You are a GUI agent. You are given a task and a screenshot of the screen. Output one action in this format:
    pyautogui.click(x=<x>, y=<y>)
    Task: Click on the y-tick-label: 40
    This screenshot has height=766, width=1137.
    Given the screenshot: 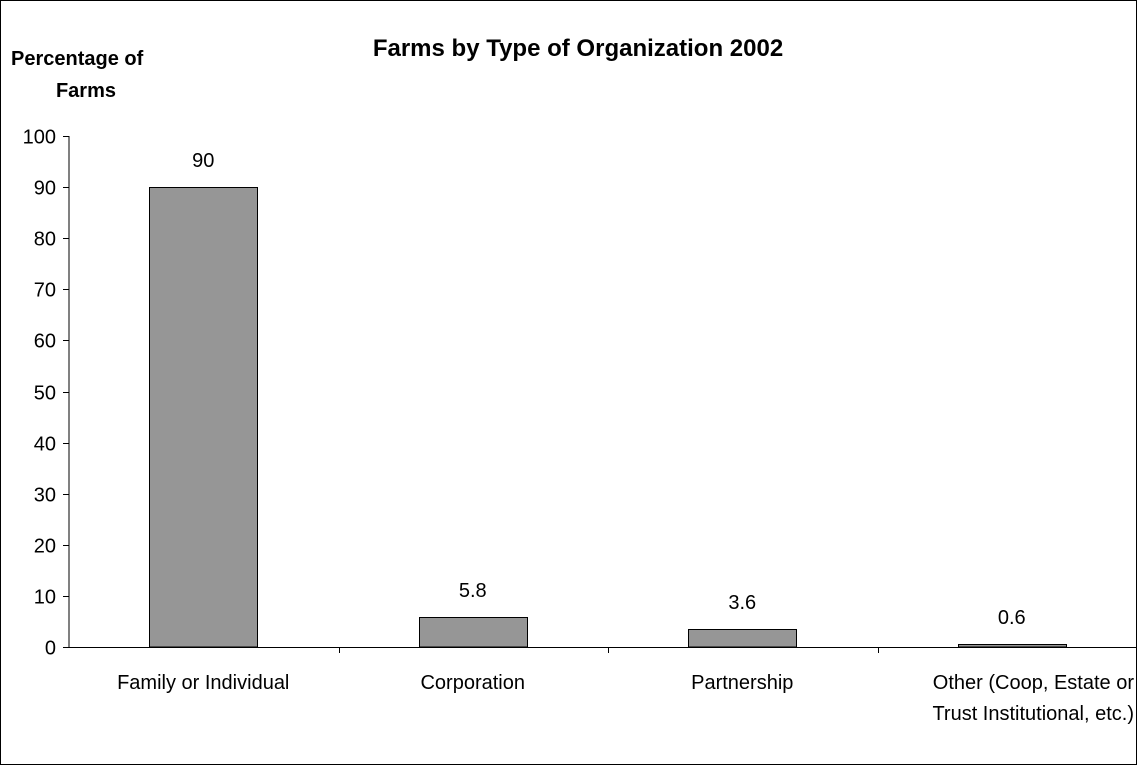 What is the action you would take?
    pyautogui.click(x=45, y=445)
    